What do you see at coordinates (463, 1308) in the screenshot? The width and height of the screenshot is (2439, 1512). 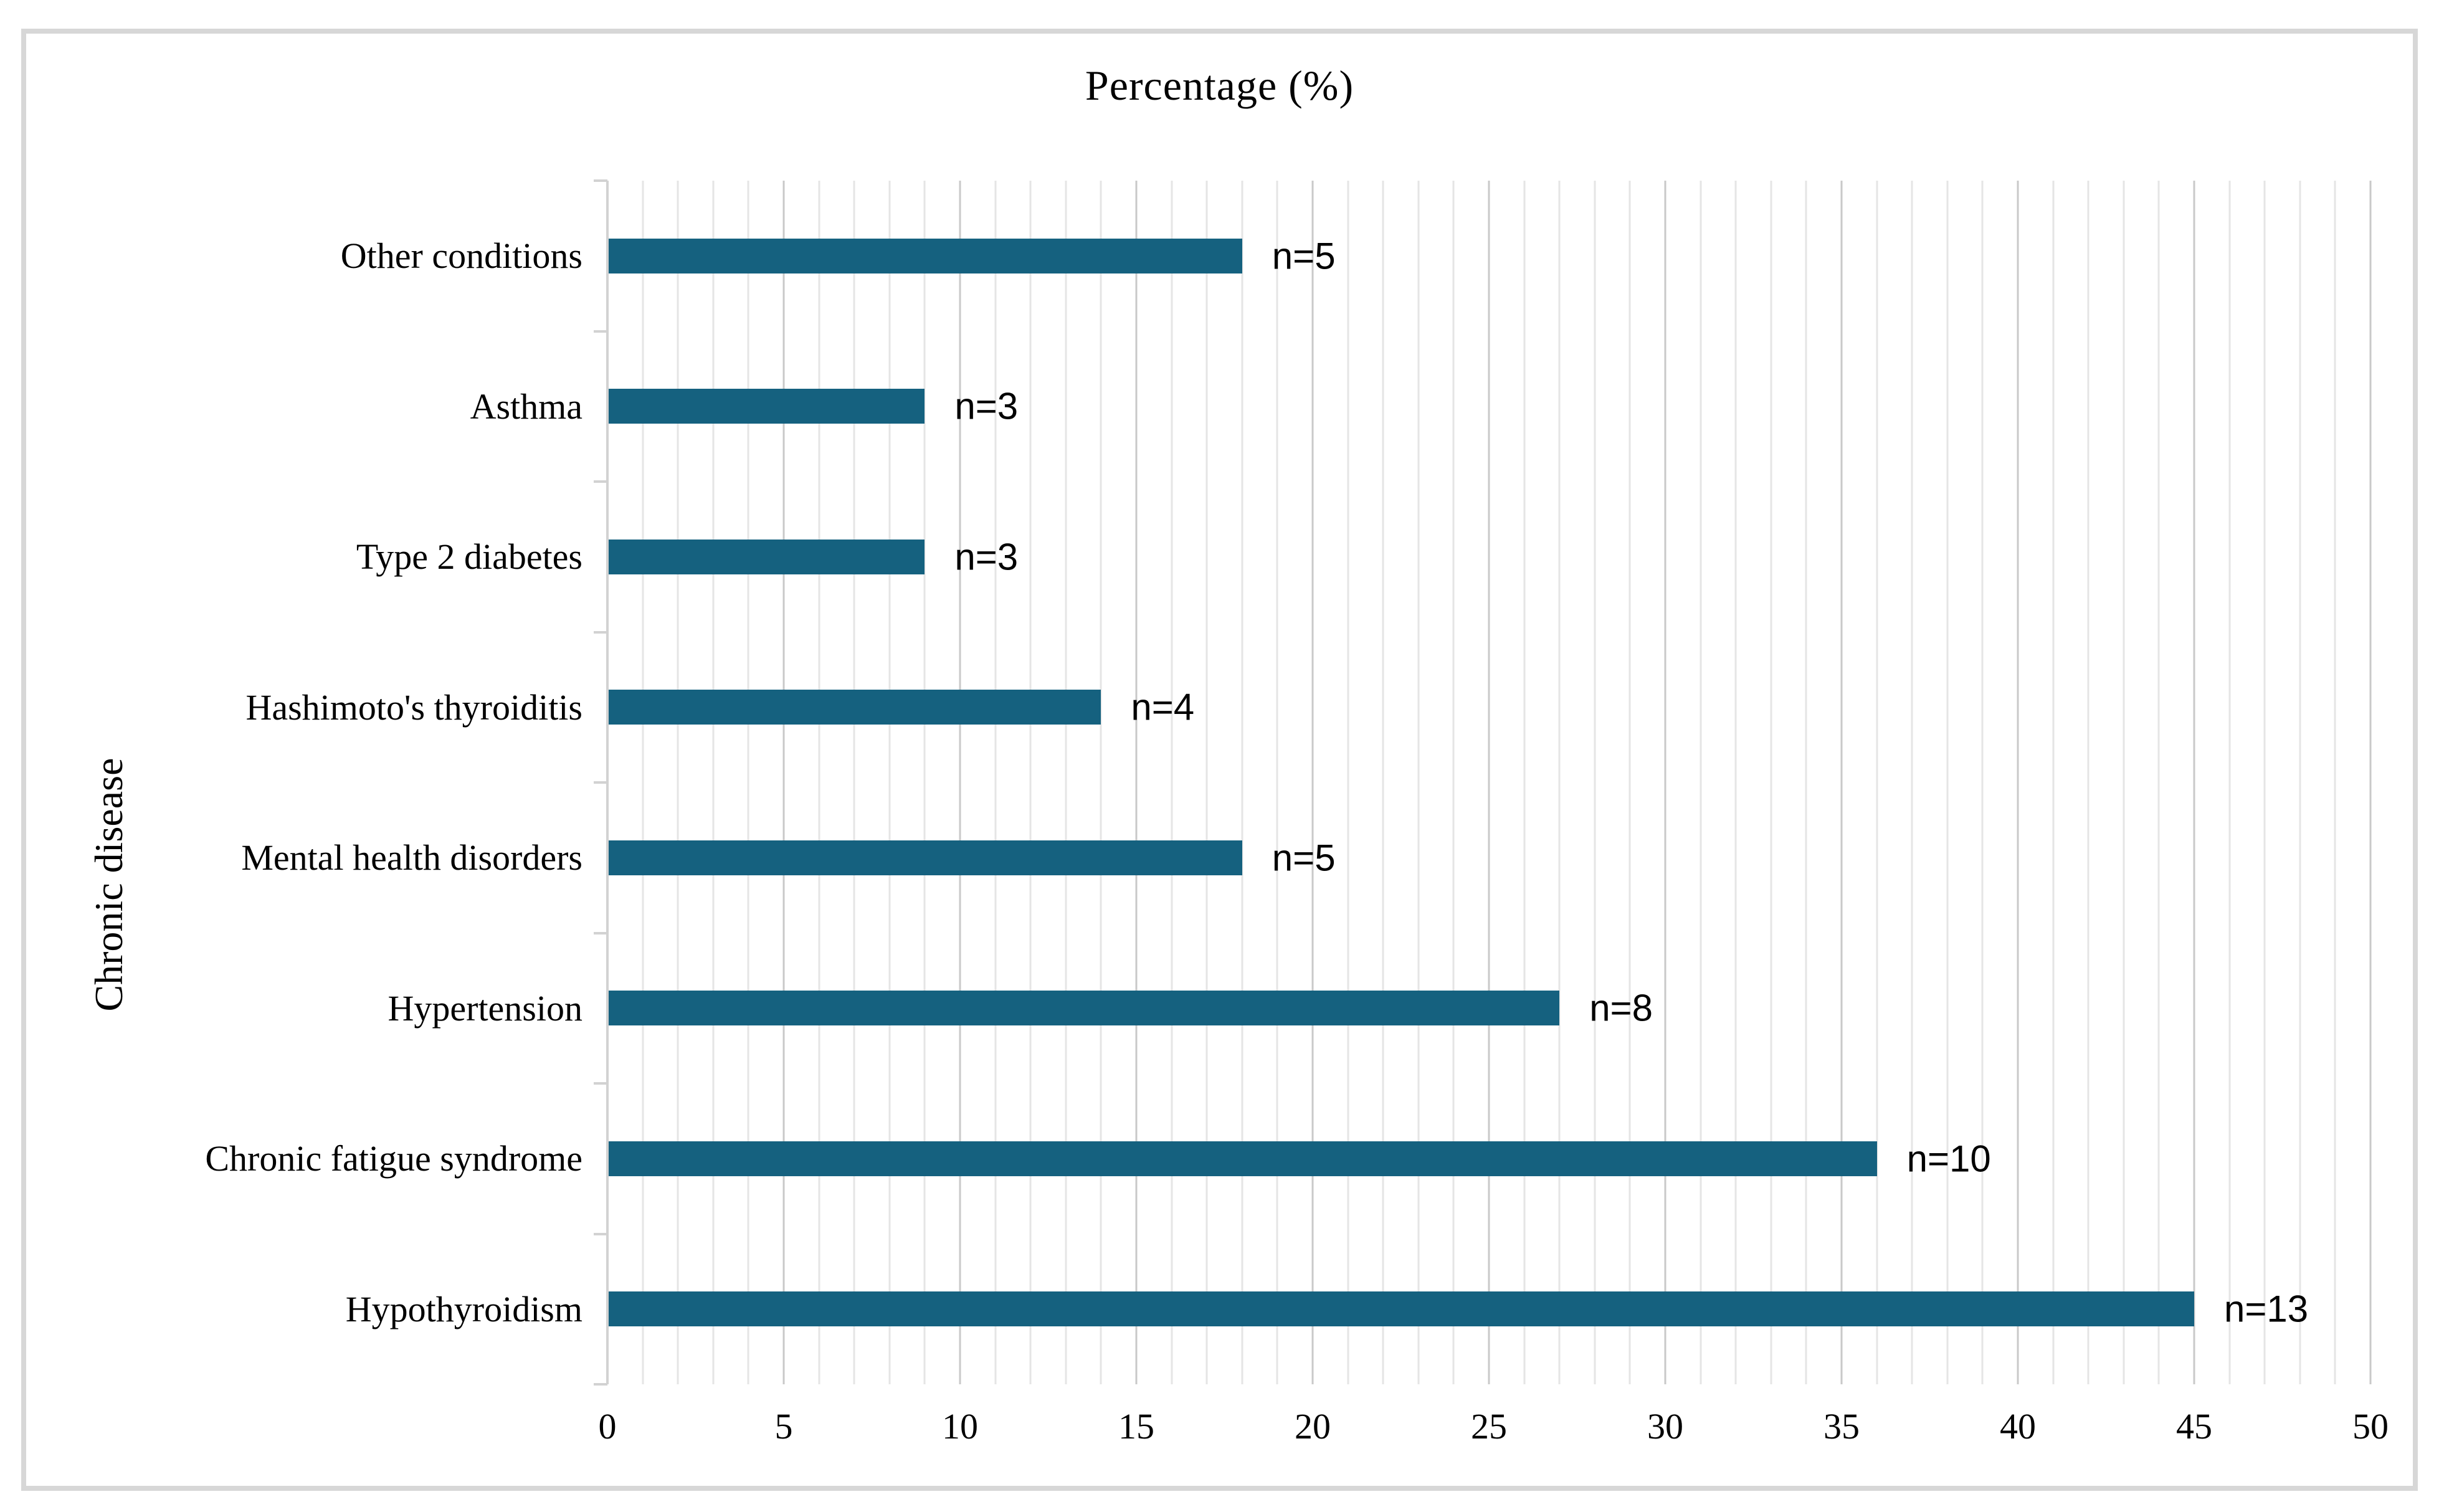 I see `category-label: Hypothyroidism` at bounding box center [463, 1308].